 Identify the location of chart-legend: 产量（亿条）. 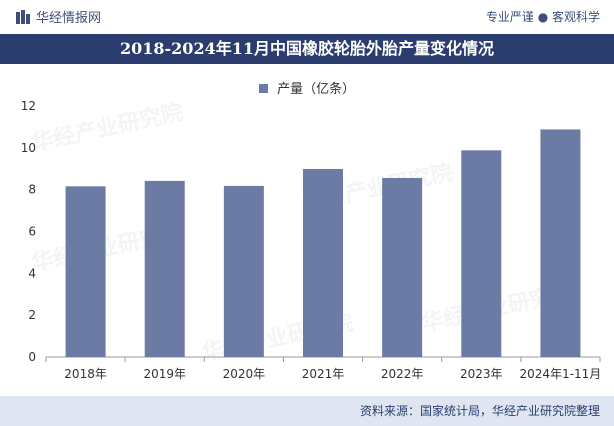
(307, 87).